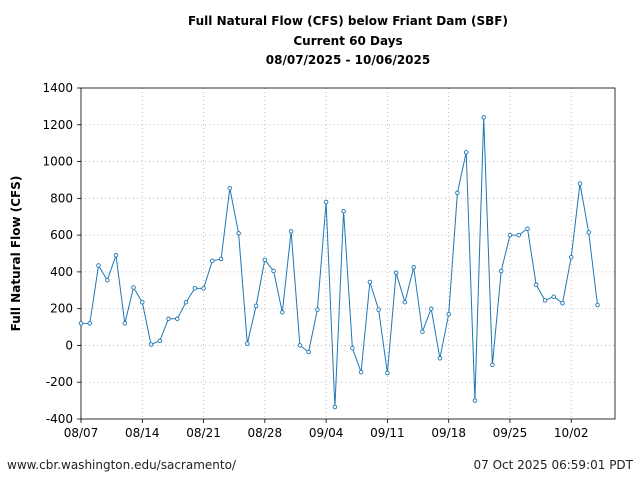  I want to click on y-tick-label: 1200, so click(57, 125).